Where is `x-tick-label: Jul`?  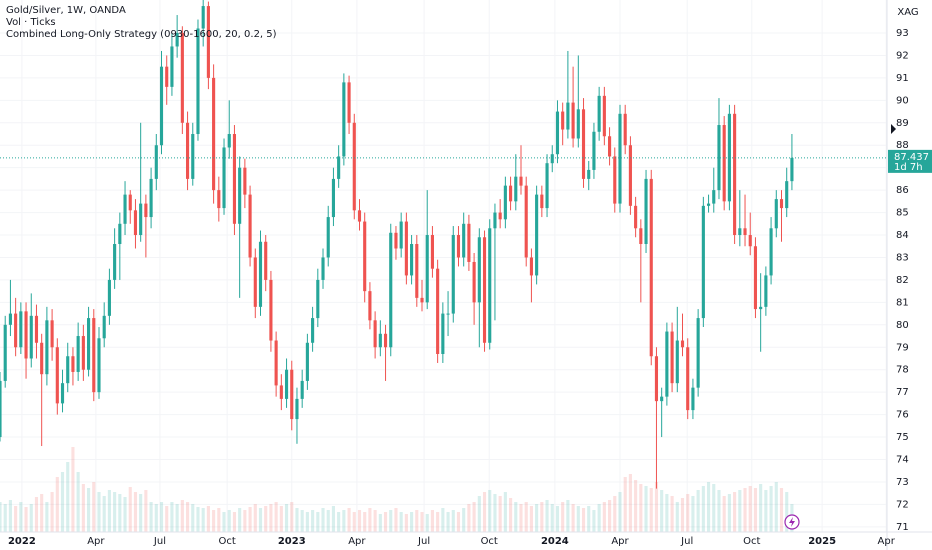
x-tick-label: Jul is located at coordinates (159, 541).